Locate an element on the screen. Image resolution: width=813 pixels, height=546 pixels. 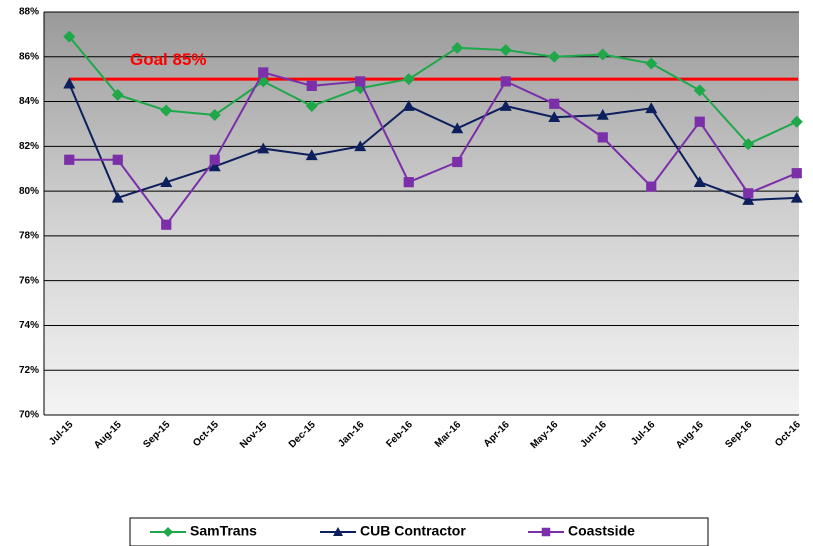
legend-box is located at coordinates (419, 531).